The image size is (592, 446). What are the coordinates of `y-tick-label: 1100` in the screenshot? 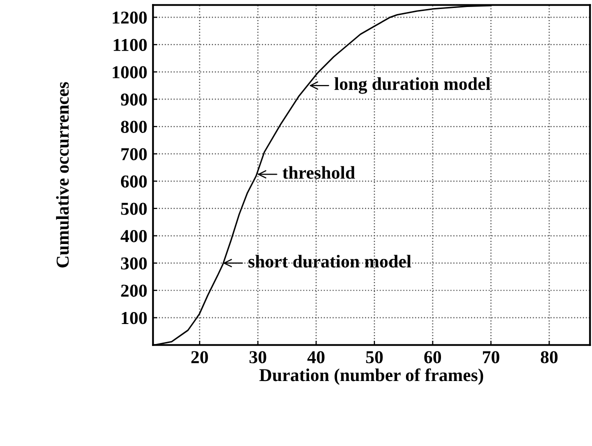 It's located at (130, 45).